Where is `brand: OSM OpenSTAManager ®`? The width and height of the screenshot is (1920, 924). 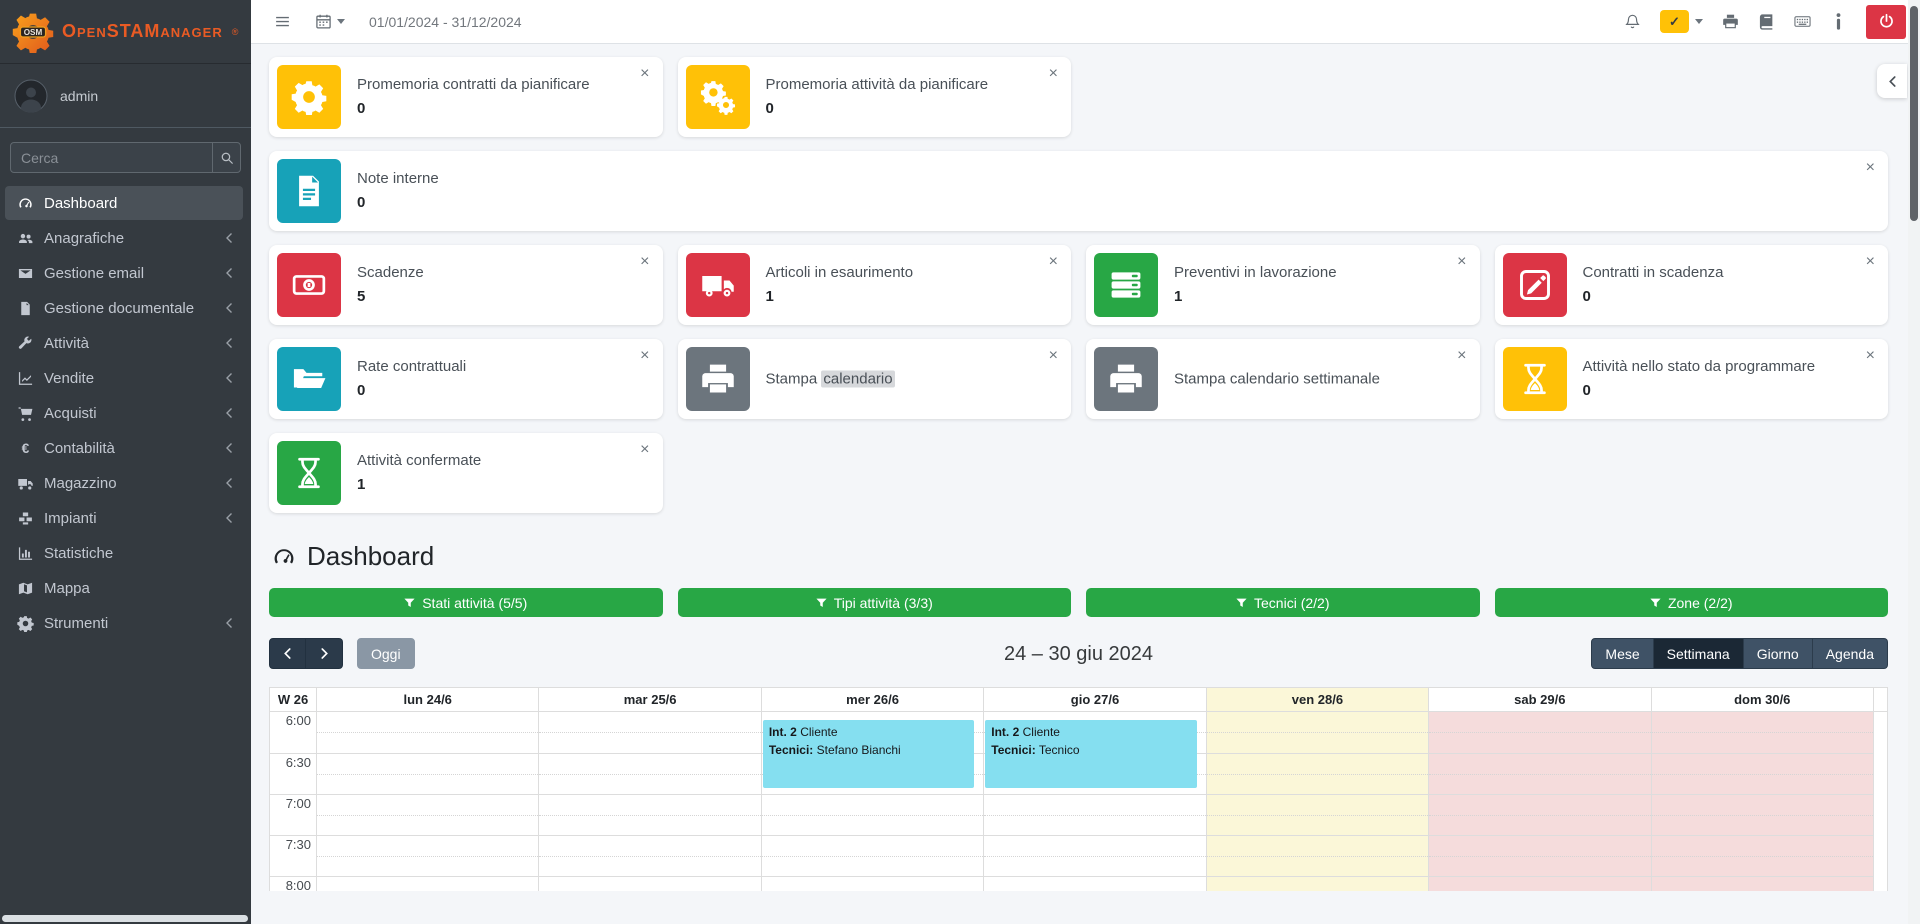
brand: OSM OpenSTAManager ® is located at coordinates (125, 32).